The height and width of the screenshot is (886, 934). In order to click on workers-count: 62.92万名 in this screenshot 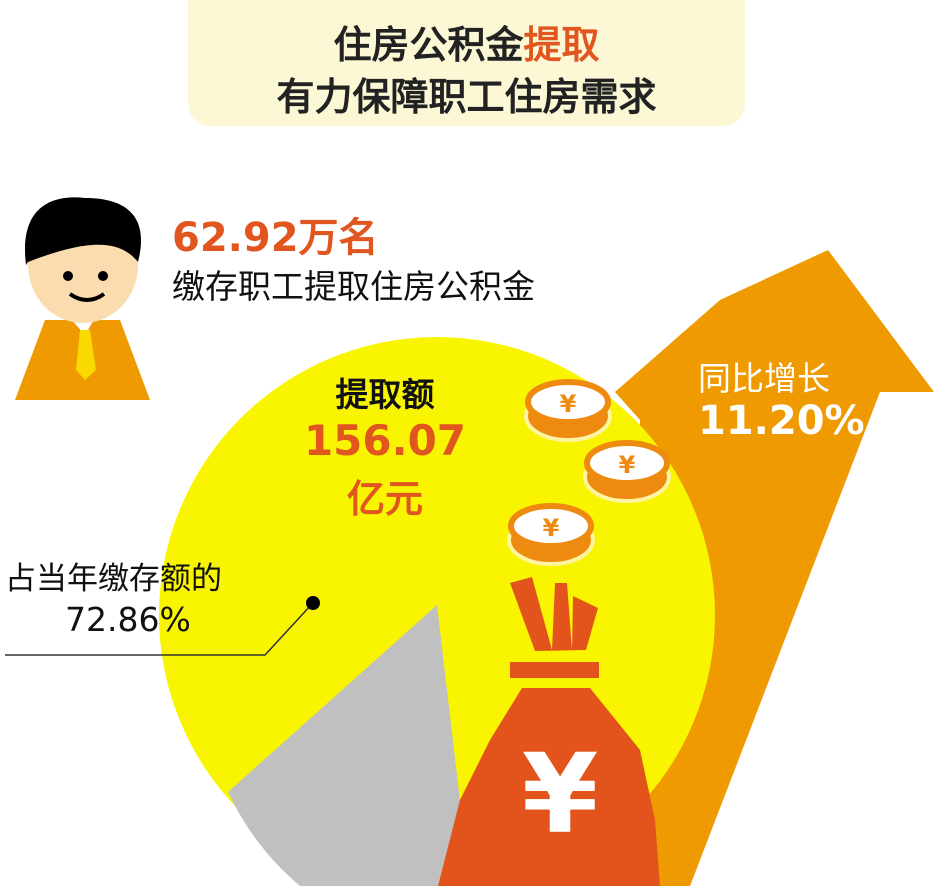, I will do `click(275, 238)`.